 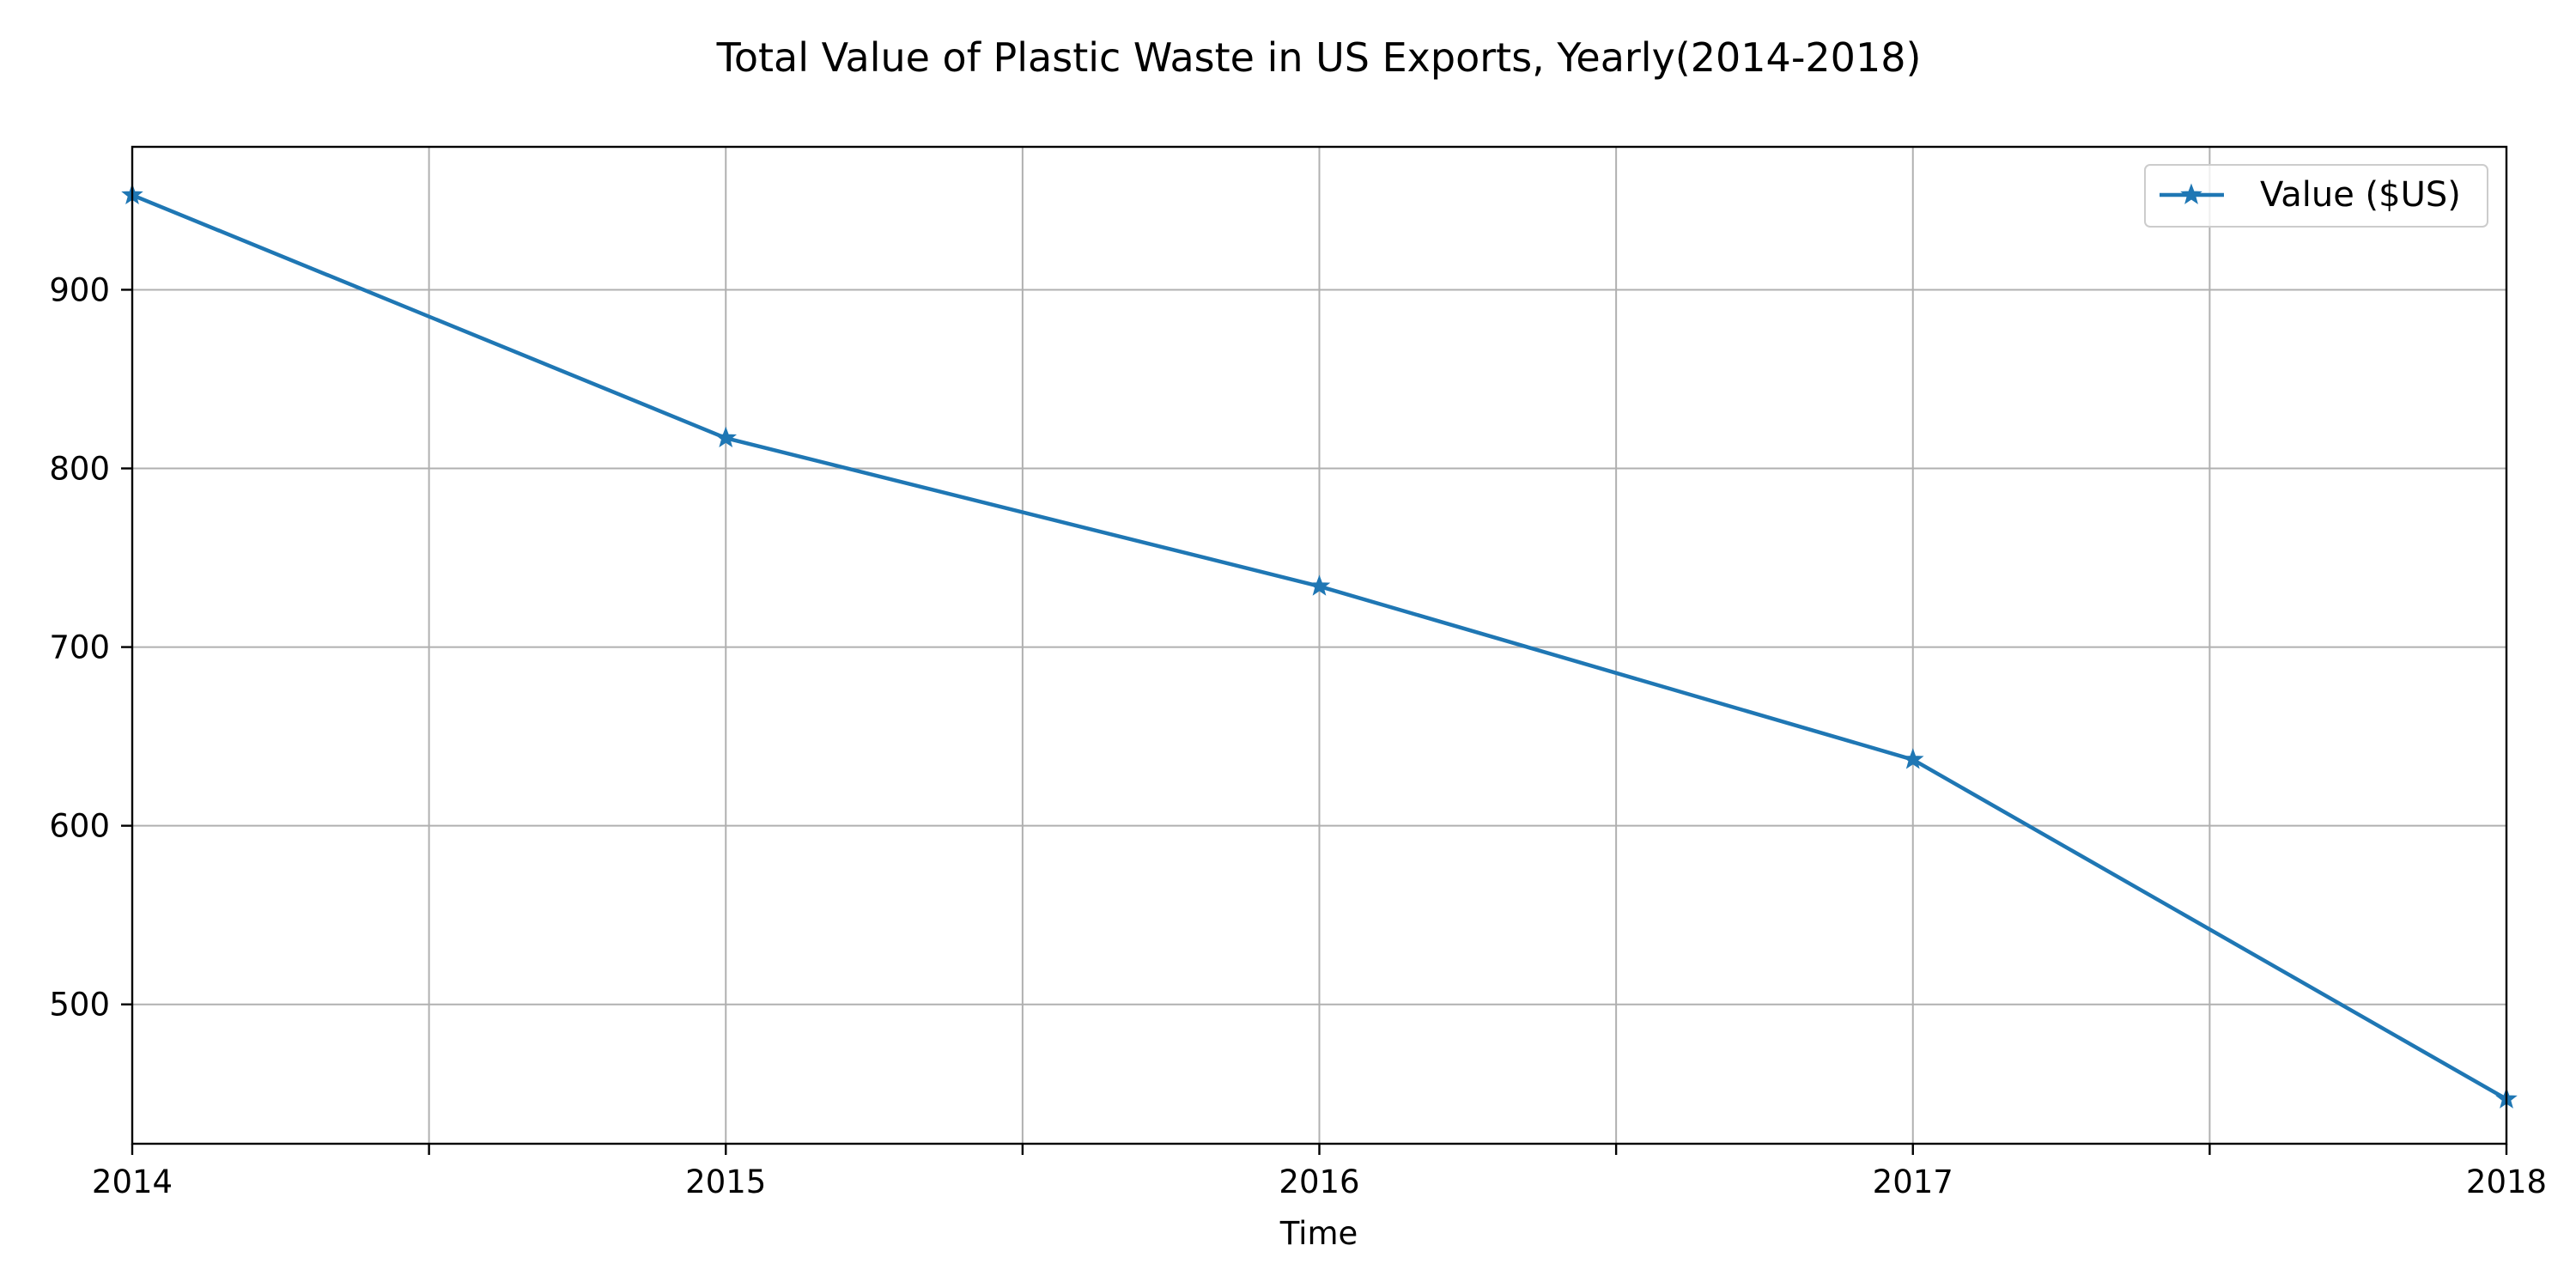 What do you see at coordinates (2191, 193) in the screenshot?
I see `legend-marker` at bounding box center [2191, 193].